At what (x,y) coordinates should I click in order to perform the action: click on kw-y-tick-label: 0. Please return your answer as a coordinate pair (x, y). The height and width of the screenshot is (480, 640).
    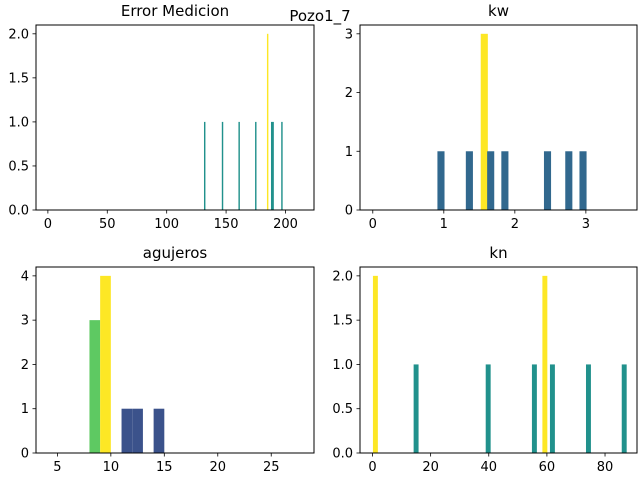
    Looking at the image, I should click on (349, 211).